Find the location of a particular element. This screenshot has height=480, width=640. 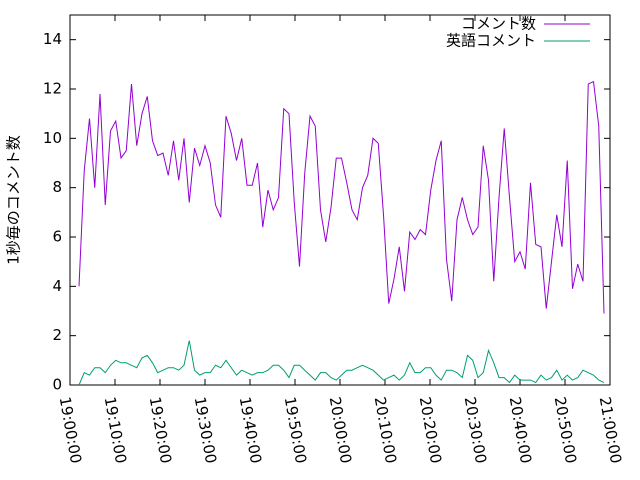

x-tick-label: 19:40:00 is located at coordinates (250, 429).